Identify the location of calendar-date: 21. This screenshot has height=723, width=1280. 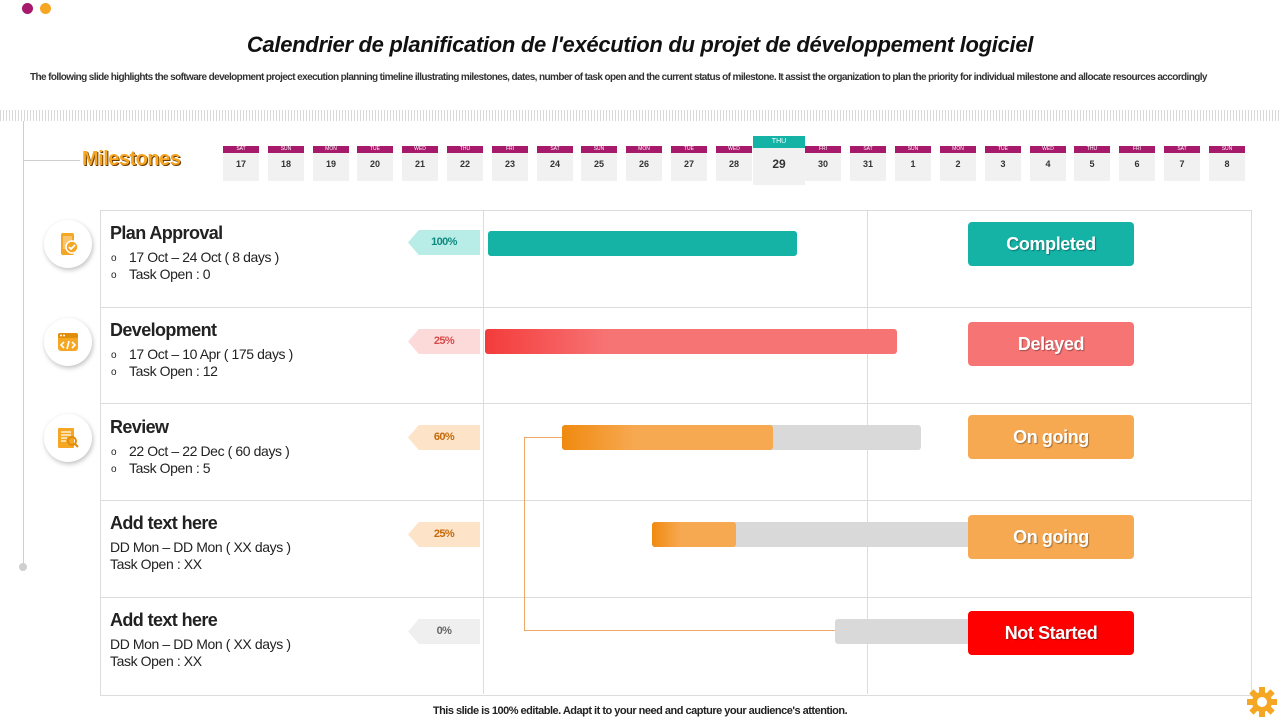
(419, 164).